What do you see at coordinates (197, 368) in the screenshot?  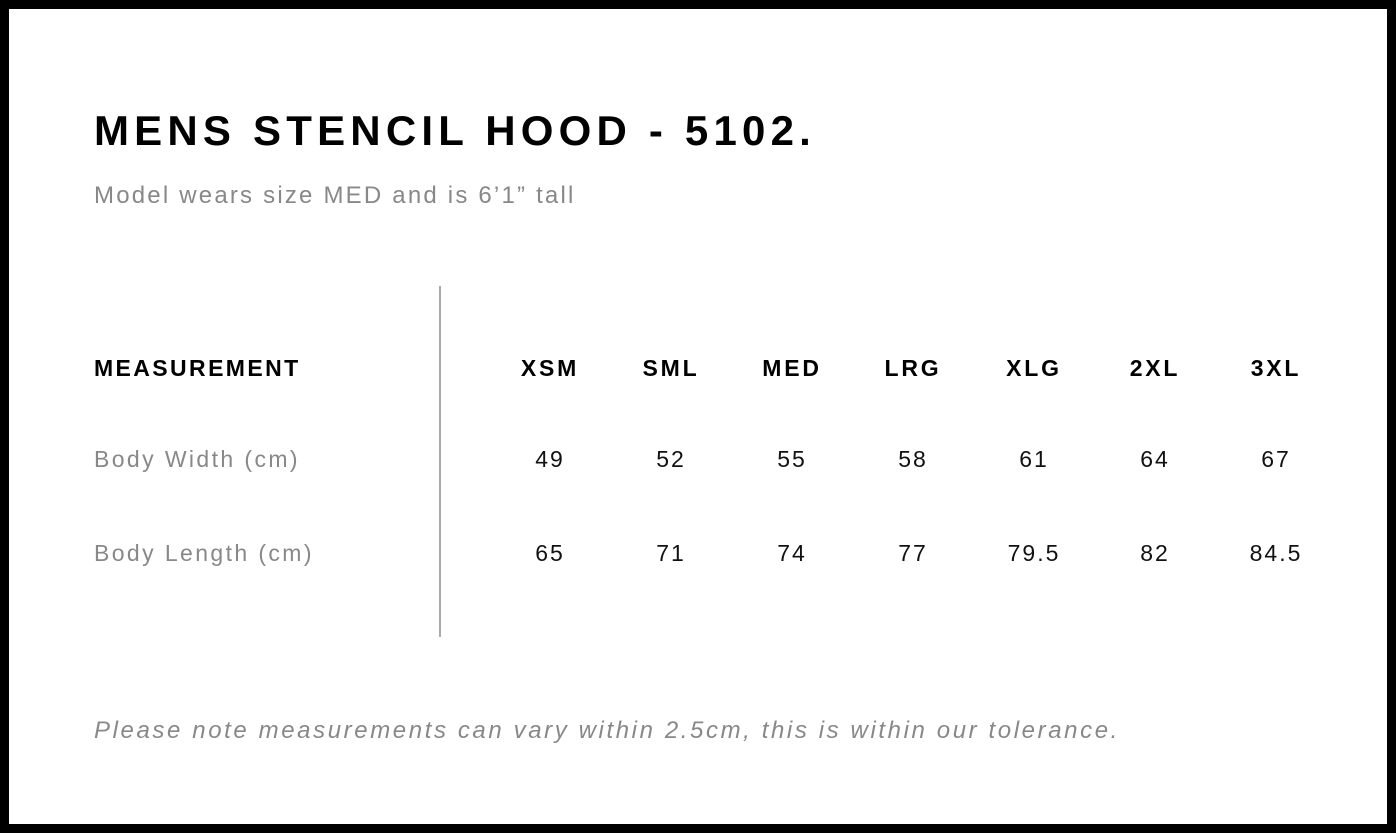 I see `measurement-header: MEASUREMENT` at bounding box center [197, 368].